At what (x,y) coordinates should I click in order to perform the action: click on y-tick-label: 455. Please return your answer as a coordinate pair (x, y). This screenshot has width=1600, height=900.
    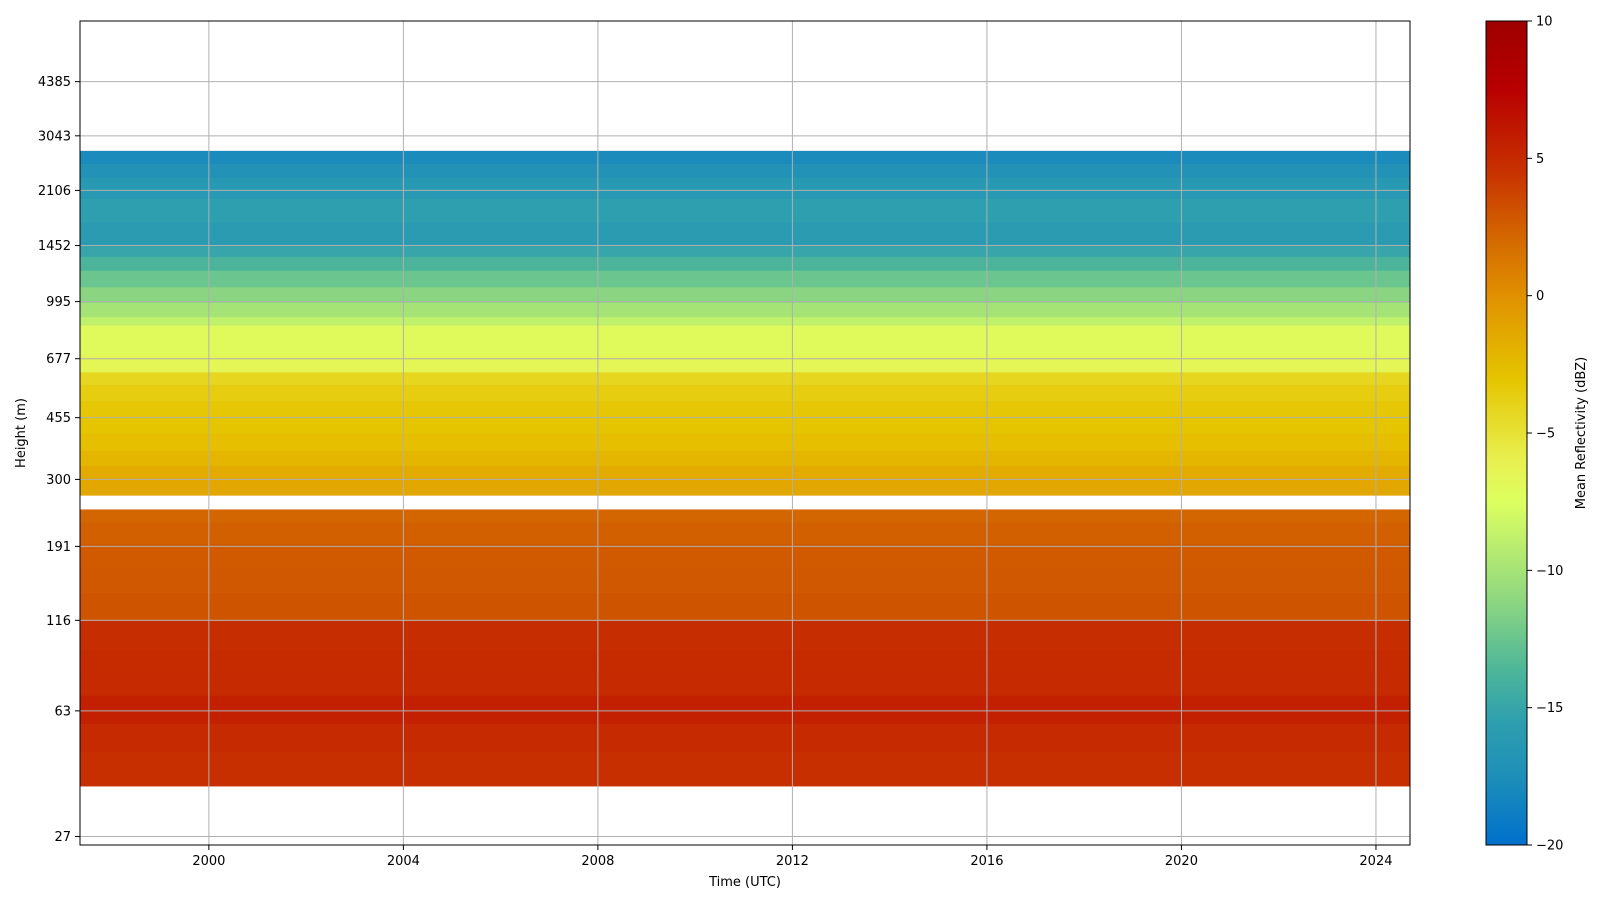
    Looking at the image, I should click on (58, 418).